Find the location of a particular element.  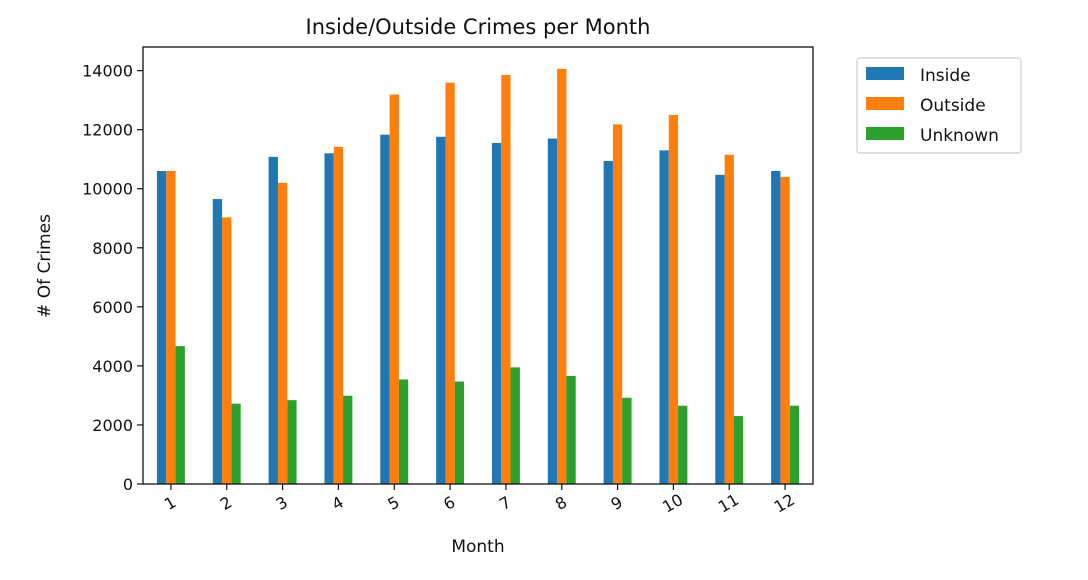

x-tick-label: 6 is located at coordinates (449, 503).